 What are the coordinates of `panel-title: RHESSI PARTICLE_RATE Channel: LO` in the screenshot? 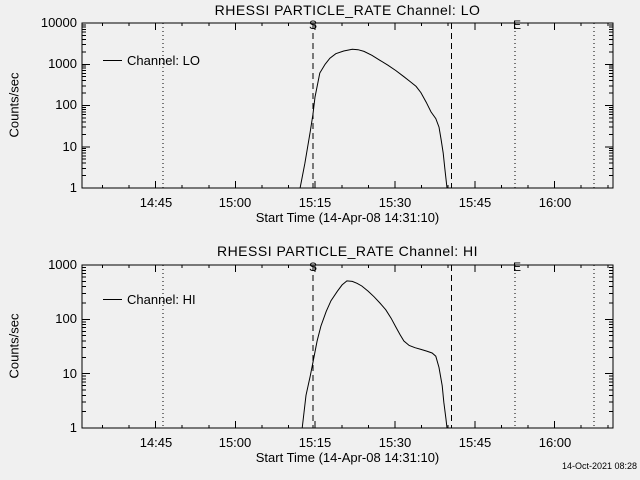 It's located at (347, 10).